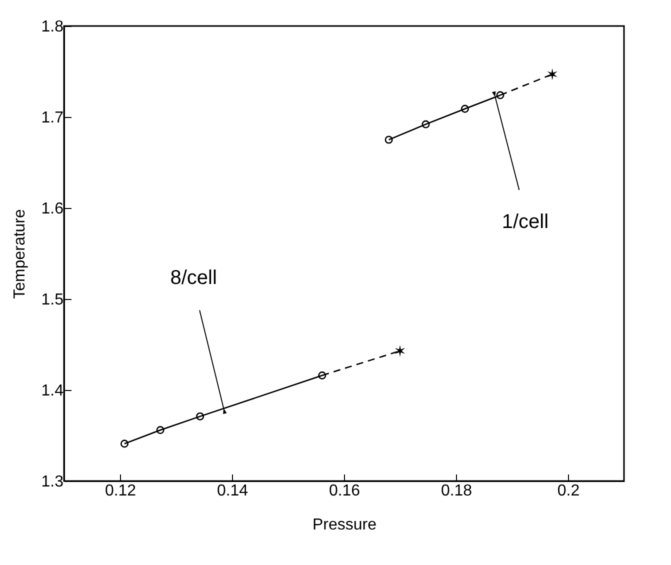 This screenshot has width=671, height=565. Describe the element at coordinates (52, 27) in the screenshot. I see `y-tick-label: 1.8` at that location.